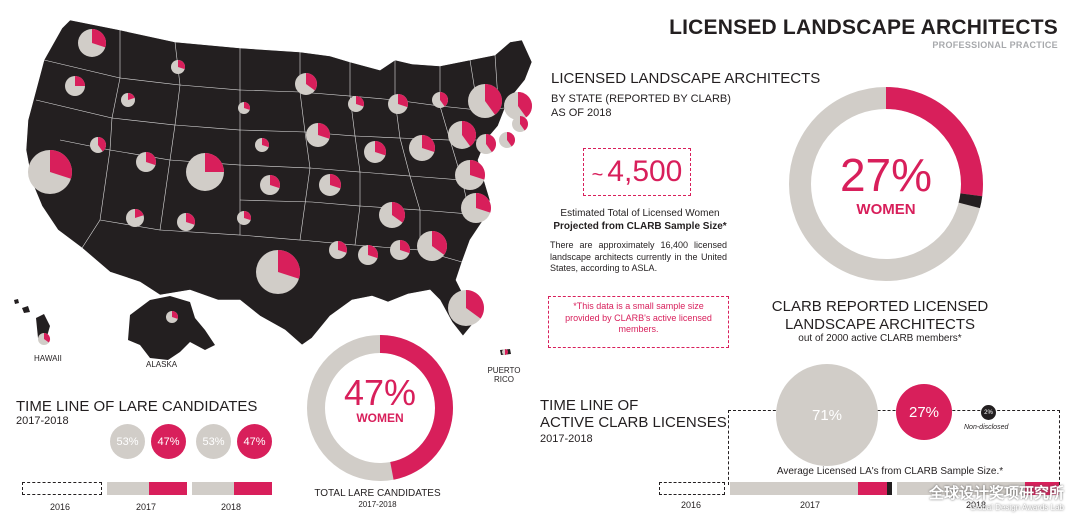  Describe the element at coordinates (645, 171) in the screenshot. I see `estimate-value: 4,500` at that location.